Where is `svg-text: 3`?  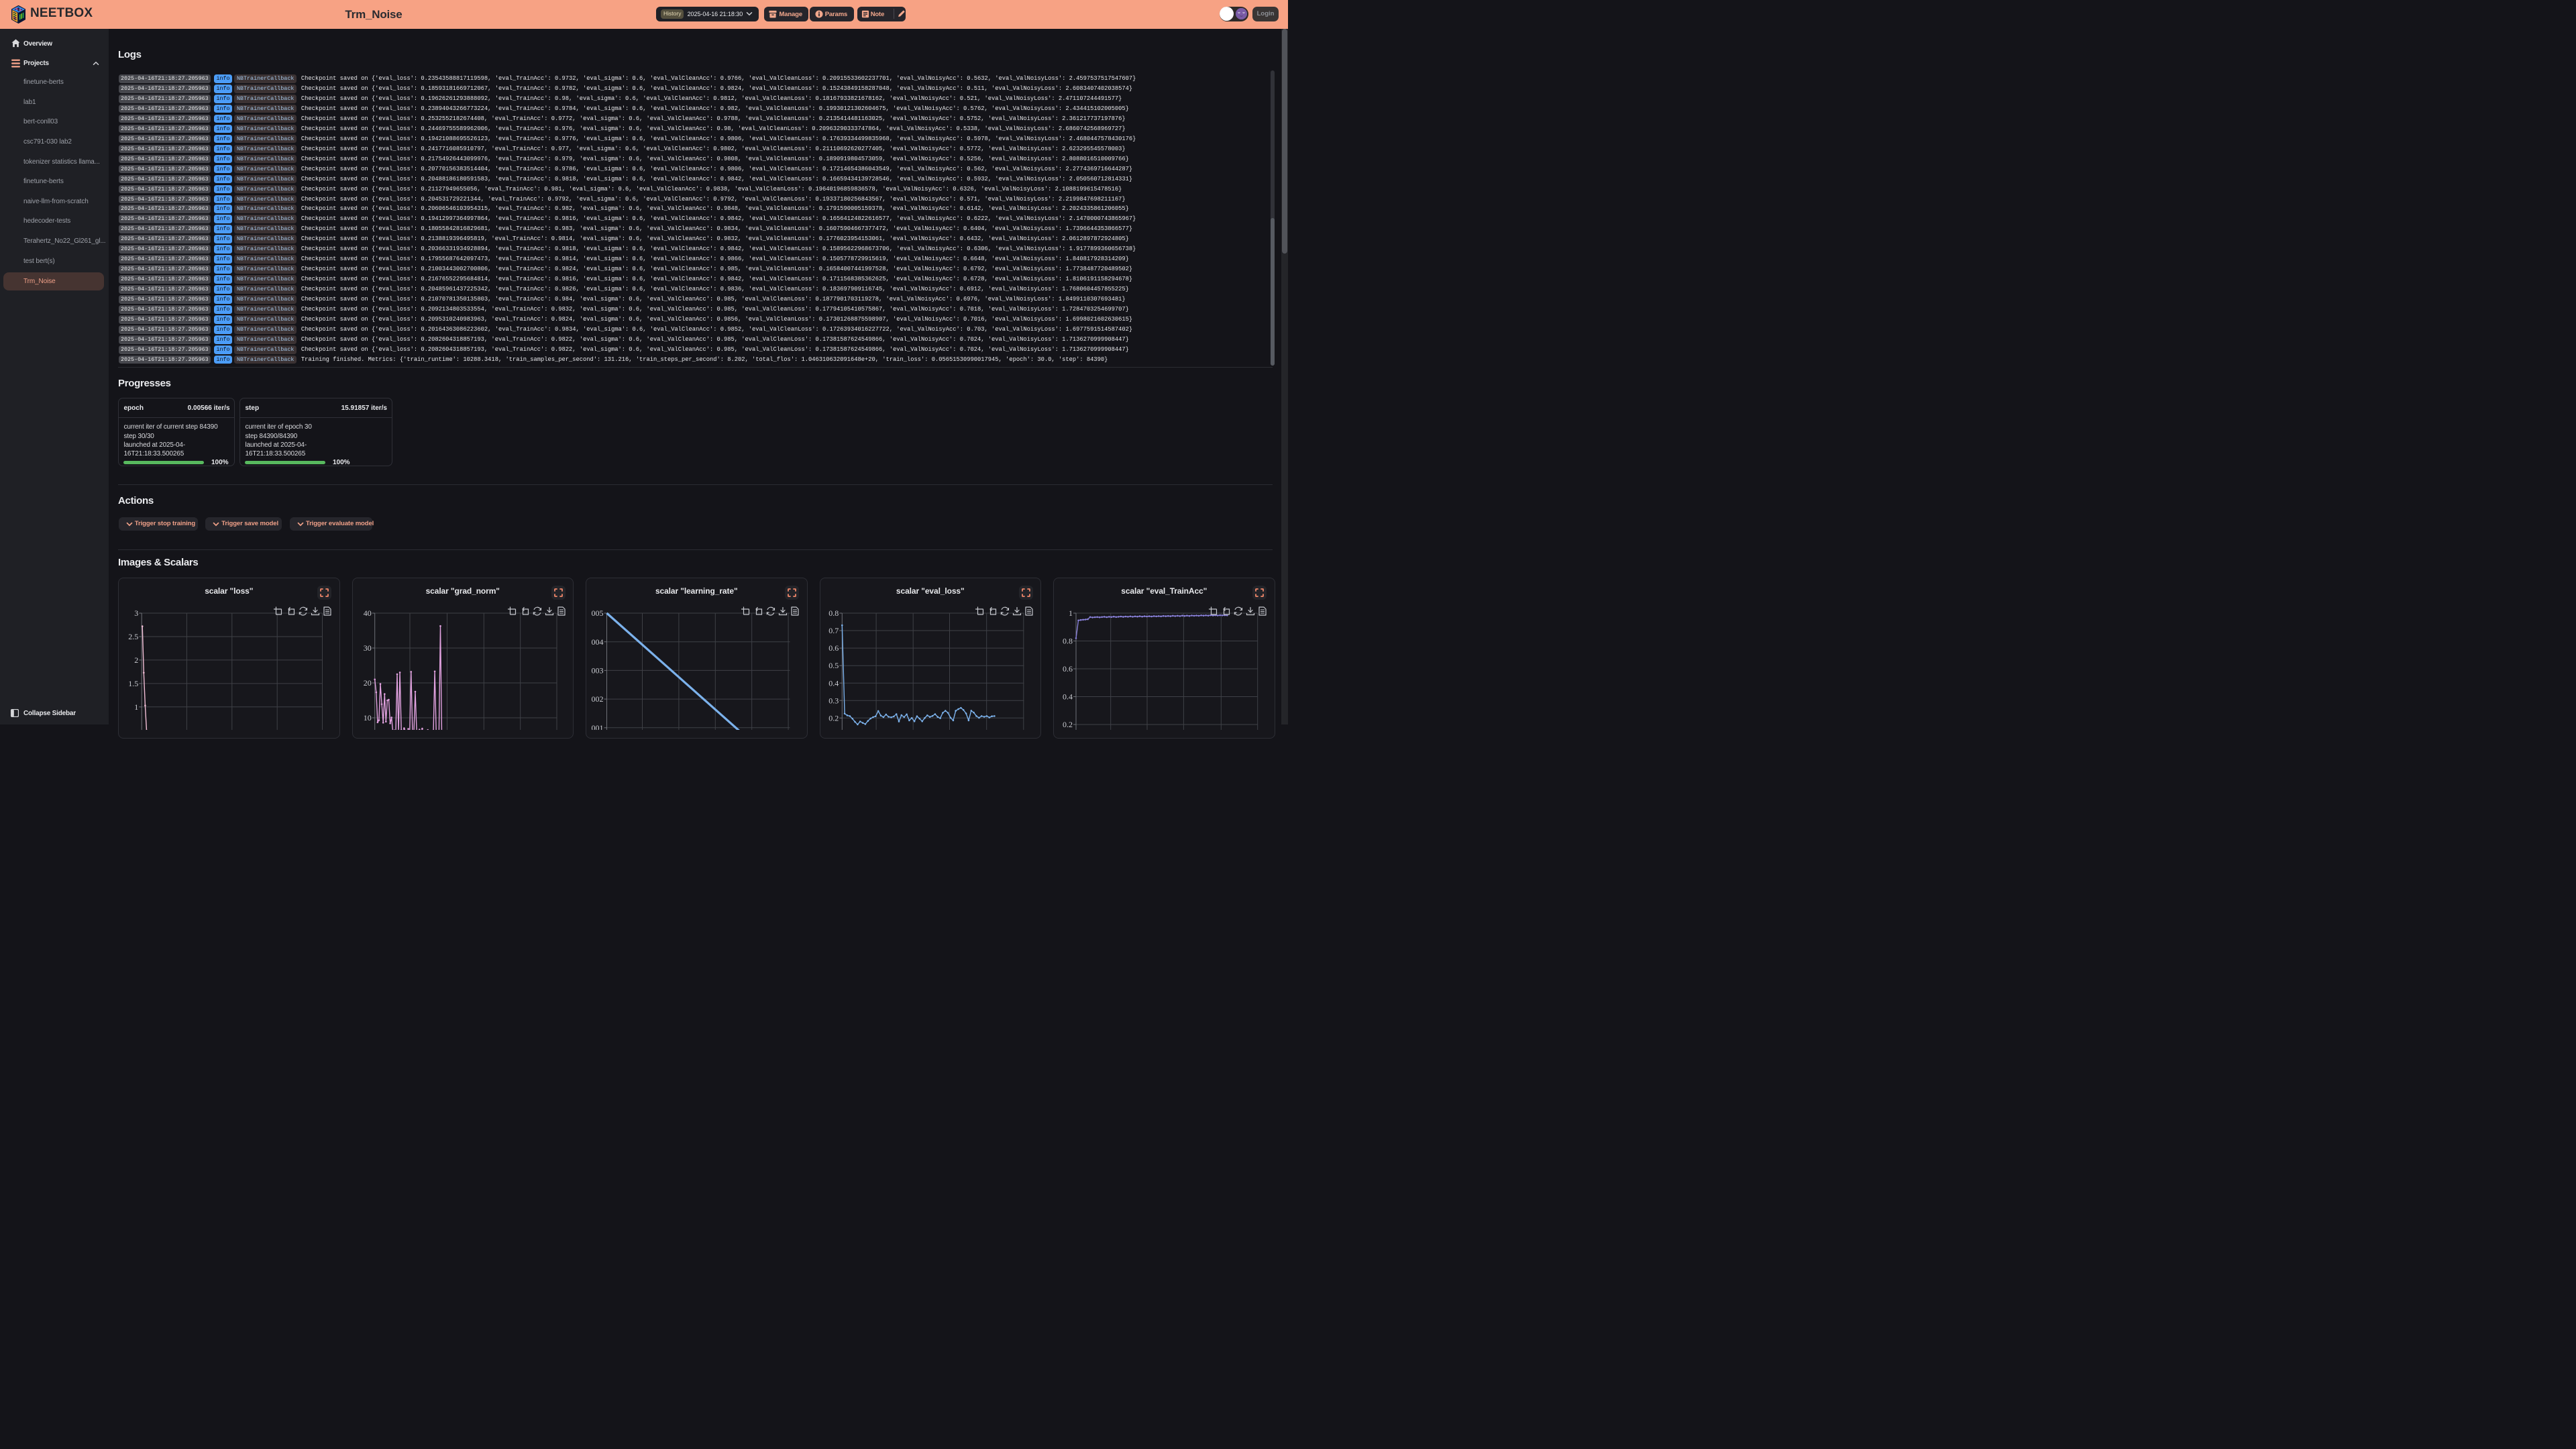
svg-text: 3 is located at coordinates (136, 613).